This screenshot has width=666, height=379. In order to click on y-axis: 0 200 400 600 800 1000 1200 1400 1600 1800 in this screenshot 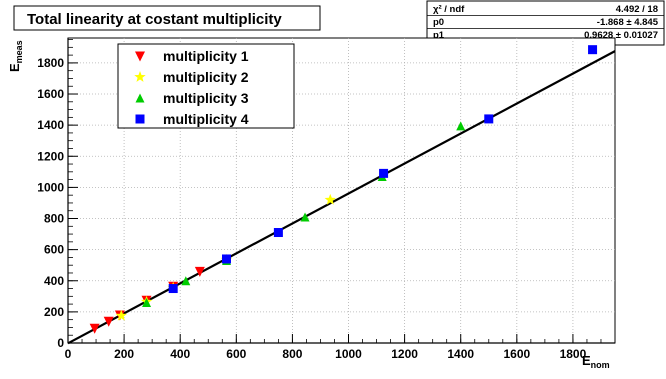, I will do `click(57, 194)`.